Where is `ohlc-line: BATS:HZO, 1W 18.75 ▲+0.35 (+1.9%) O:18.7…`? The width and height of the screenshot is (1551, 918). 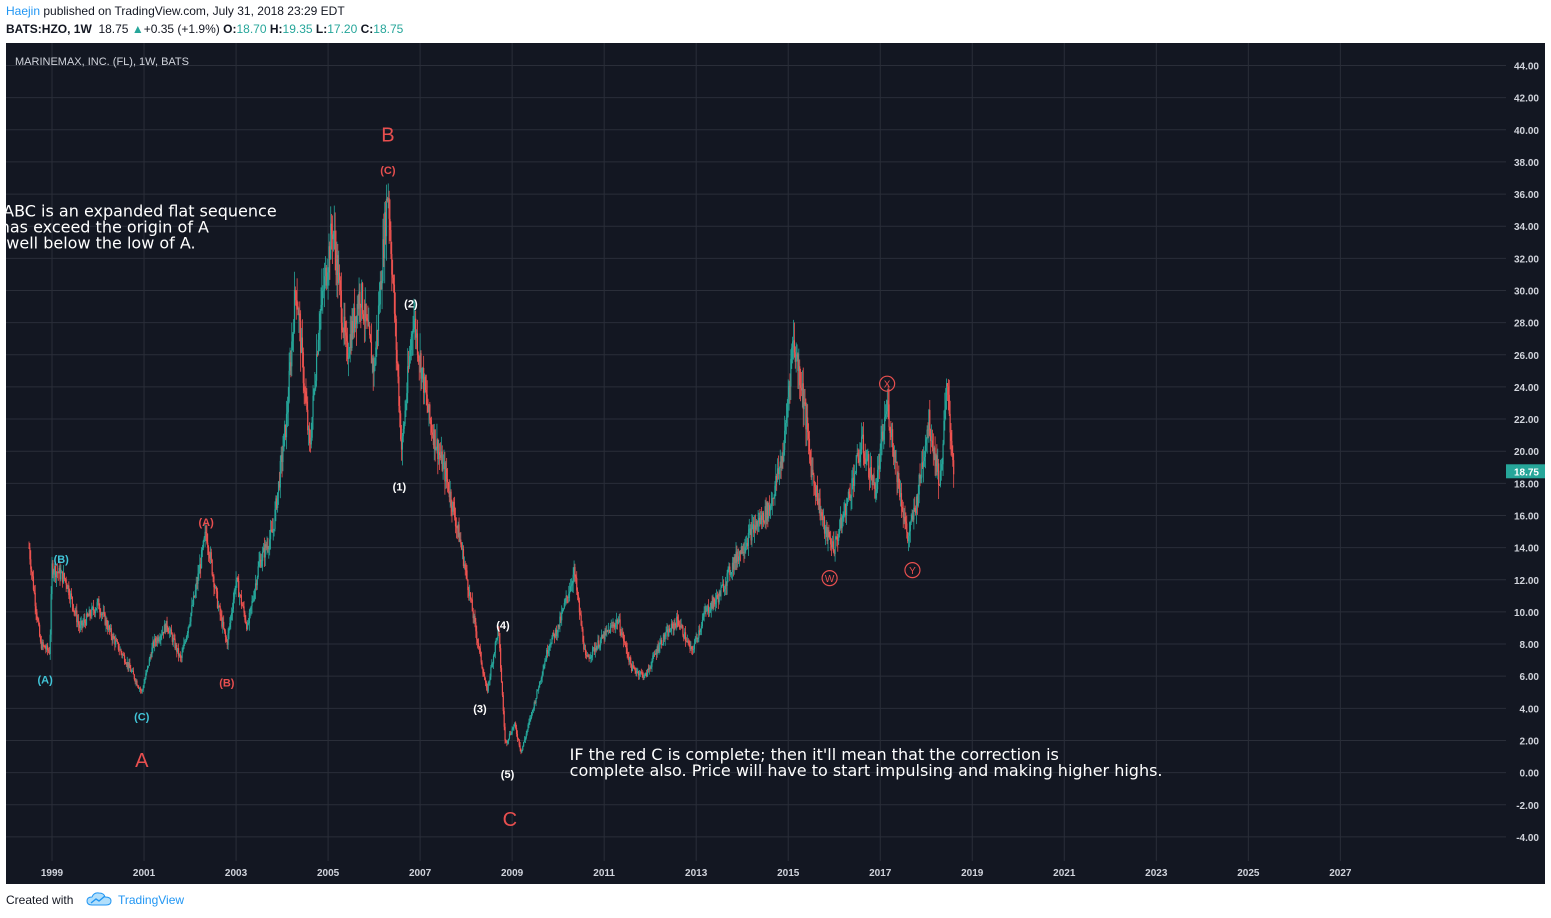
ohlc-line: BATS:HZO, 1W 18.75 ▲+0.35 (+1.9%) O:18.7… is located at coordinates (204, 29).